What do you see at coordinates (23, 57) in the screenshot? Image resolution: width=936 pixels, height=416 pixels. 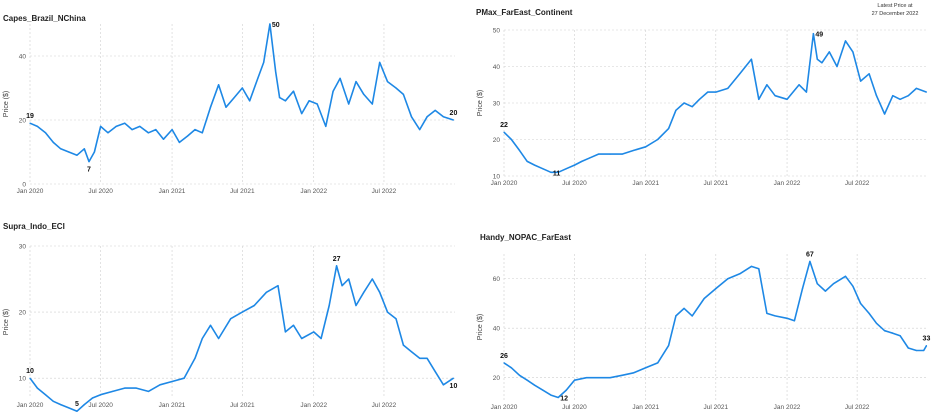 I see `y-tick-label: 40` at bounding box center [23, 57].